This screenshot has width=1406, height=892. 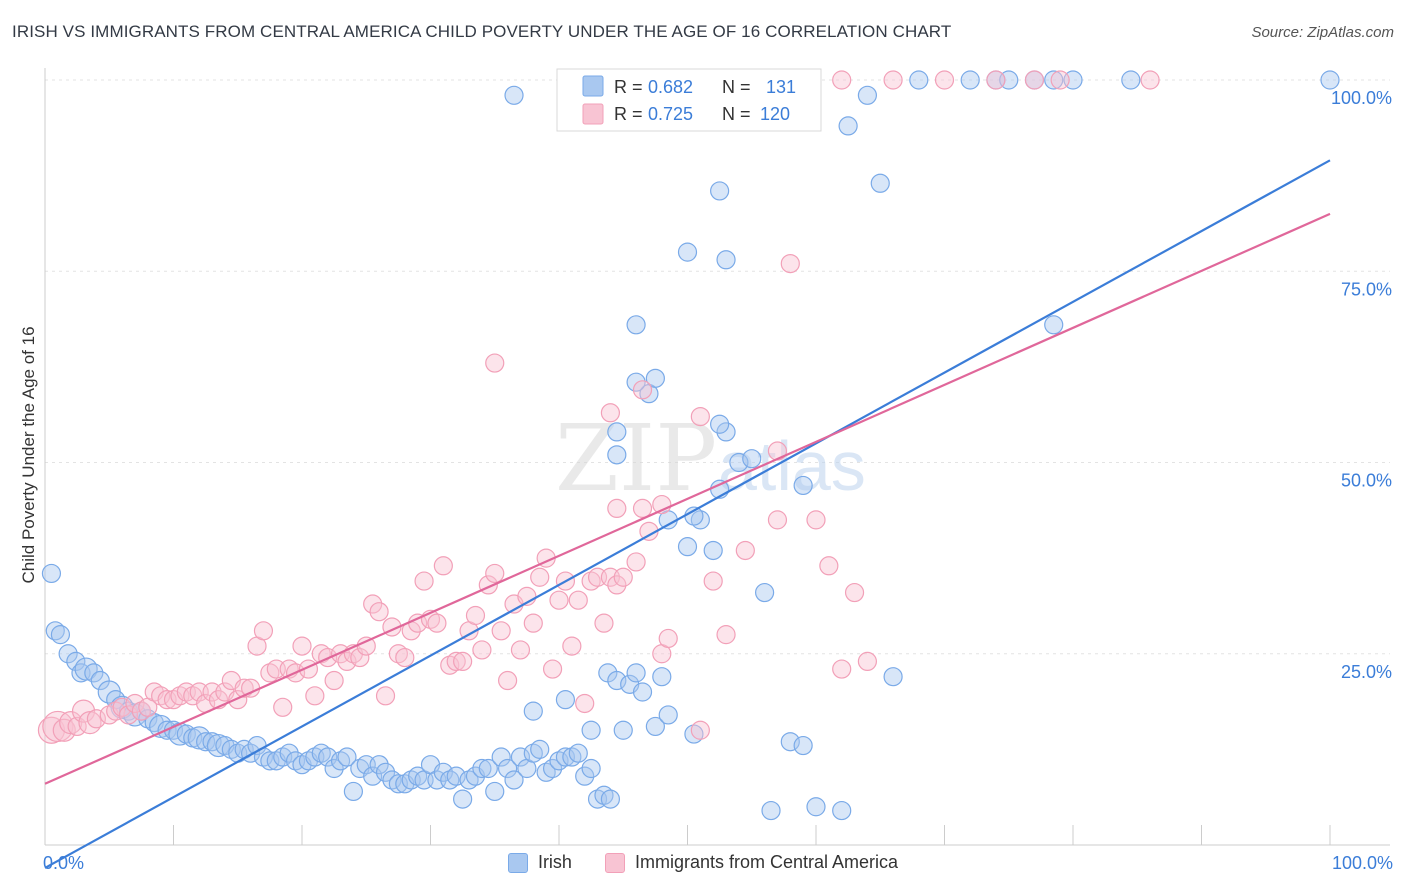 I want to click on y-tick-label: 50.0%, so click(x=1366, y=481).